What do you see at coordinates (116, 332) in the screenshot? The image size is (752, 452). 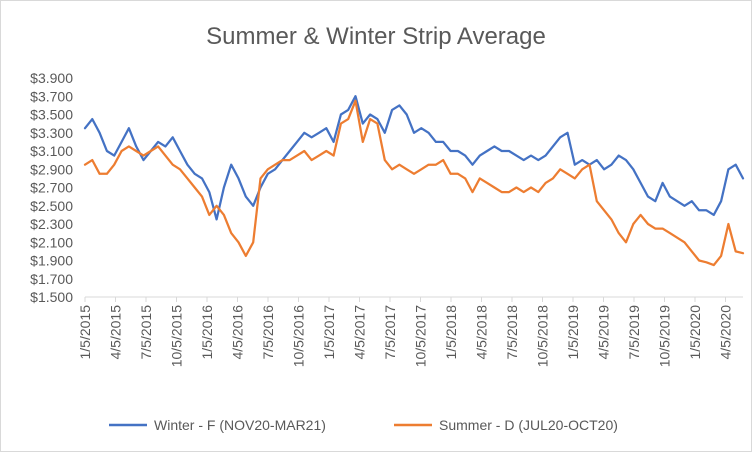 I see `x-tick-label: 4/5/2015` at bounding box center [116, 332].